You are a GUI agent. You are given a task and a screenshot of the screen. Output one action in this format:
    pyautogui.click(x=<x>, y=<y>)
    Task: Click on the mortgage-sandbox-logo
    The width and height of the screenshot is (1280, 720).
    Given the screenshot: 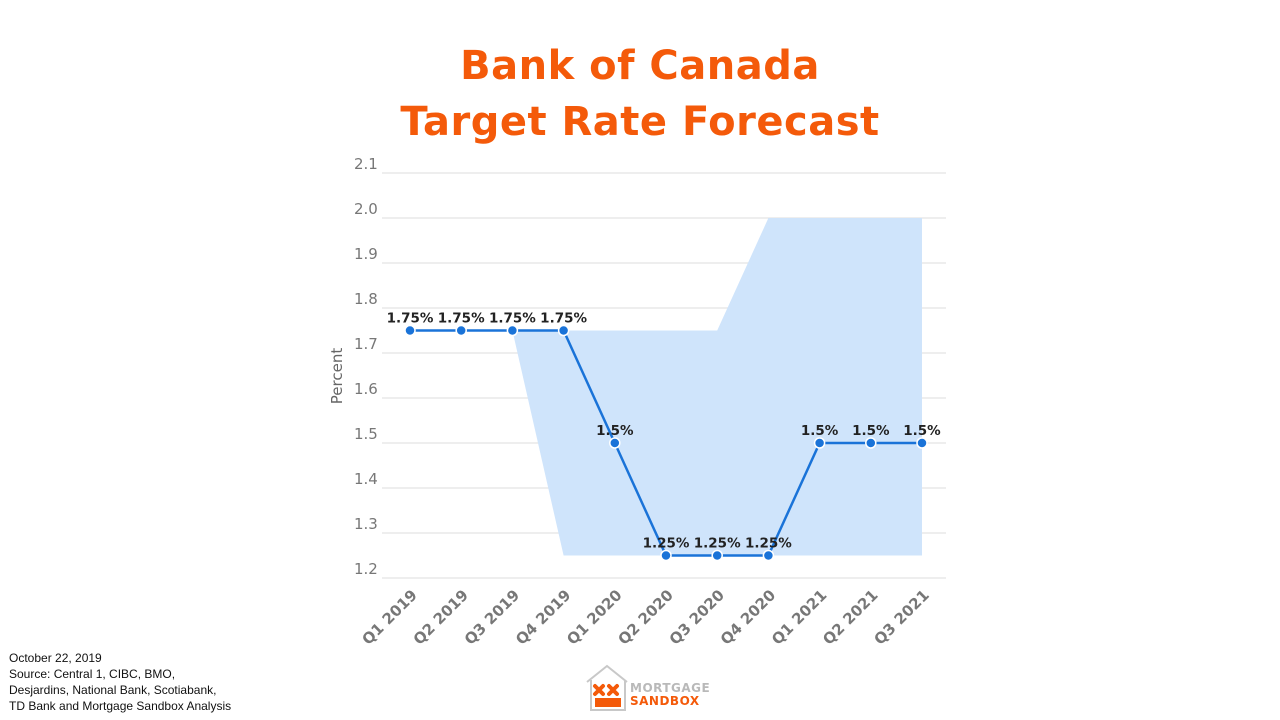 What is the action you would take?
    pyautogui.click(x=607, y=687)
    